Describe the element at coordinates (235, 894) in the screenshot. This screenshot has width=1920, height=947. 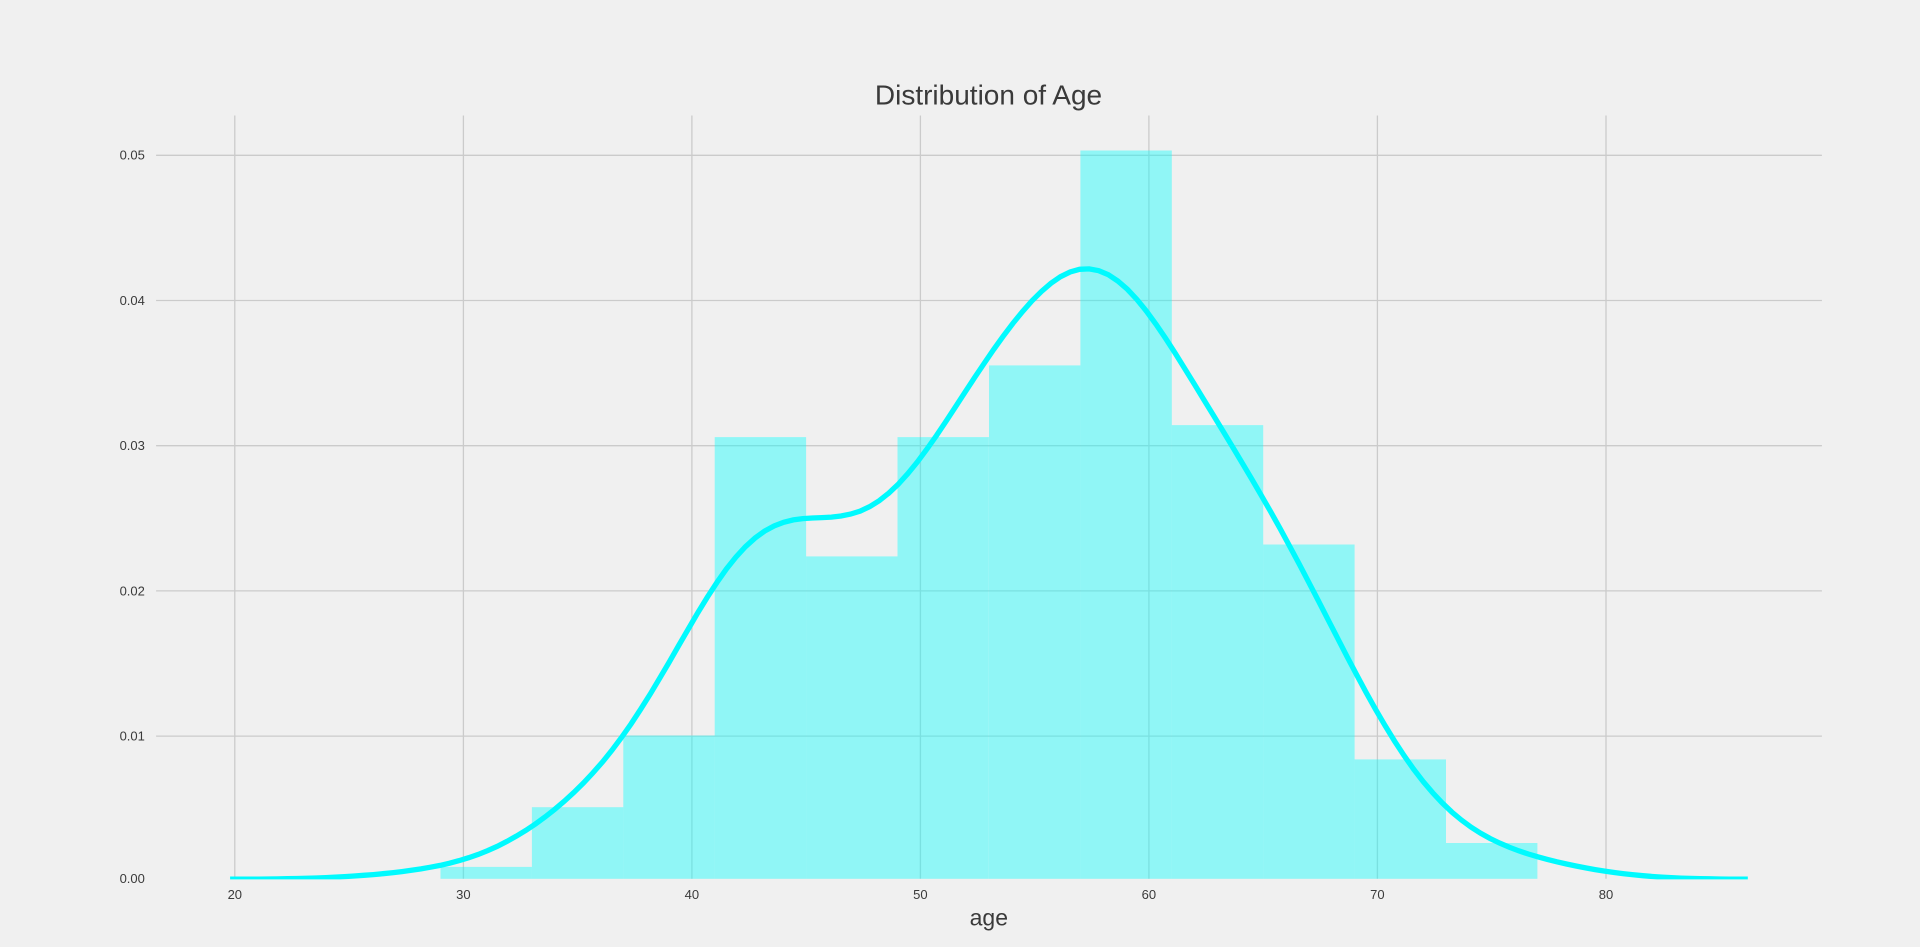
I see `svg-text: 20` at that location.